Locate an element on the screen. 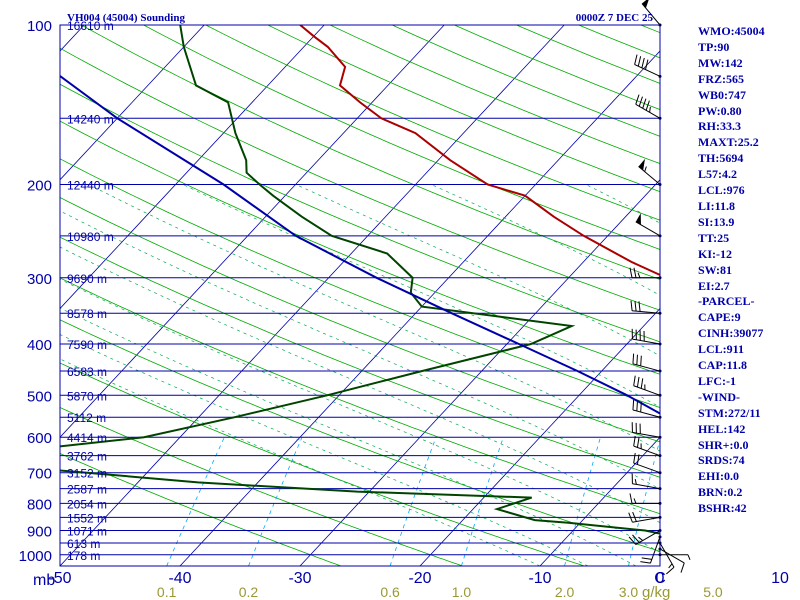 The image size is (800, 600). isotherm-line is located at coordinates (132, 103).